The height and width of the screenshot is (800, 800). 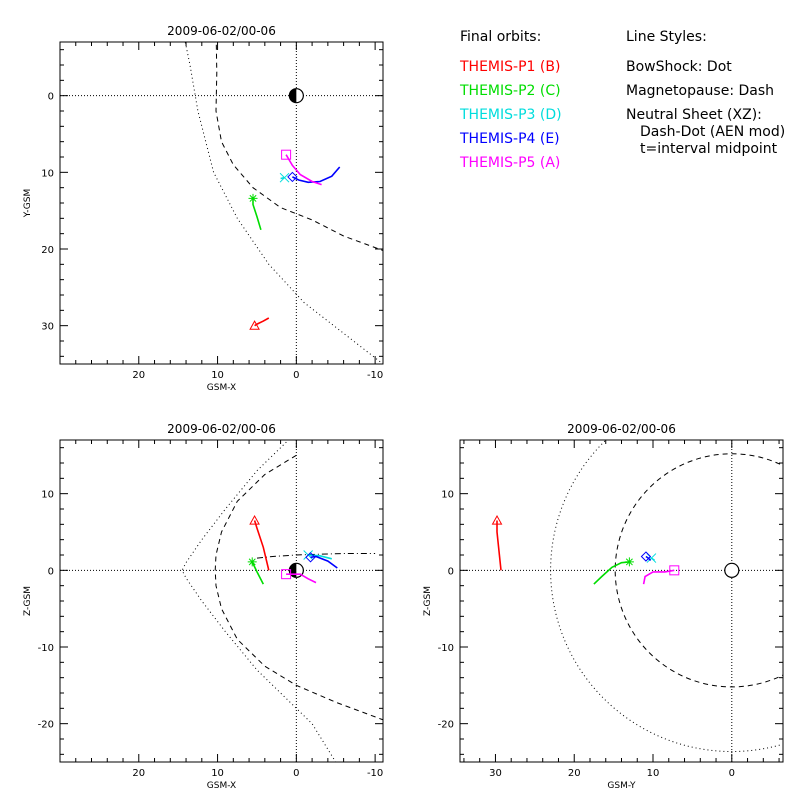 What do you see at coordinates (574, 773) in the screenshot?
I see `yz-xtick-label: 20` at bounding box center [574, 773].